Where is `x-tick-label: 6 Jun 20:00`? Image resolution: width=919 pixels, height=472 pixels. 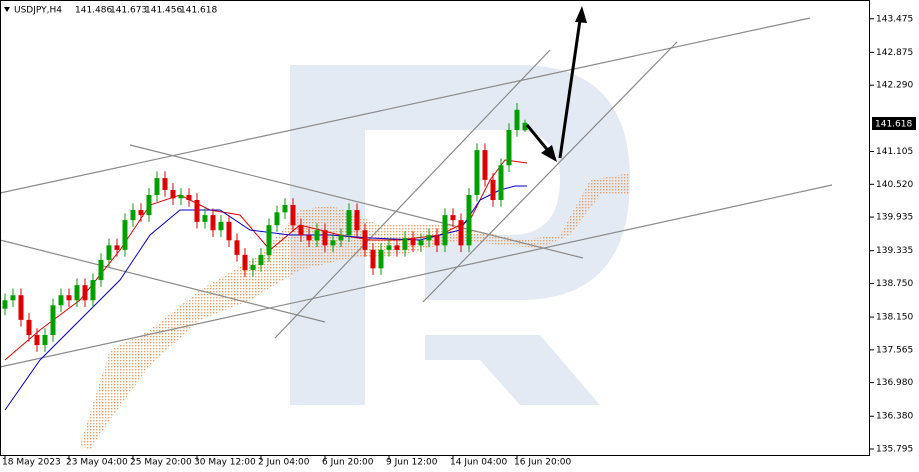 x-tick-label: 6 Jun 20:00 is located at coordinates (348, 463).